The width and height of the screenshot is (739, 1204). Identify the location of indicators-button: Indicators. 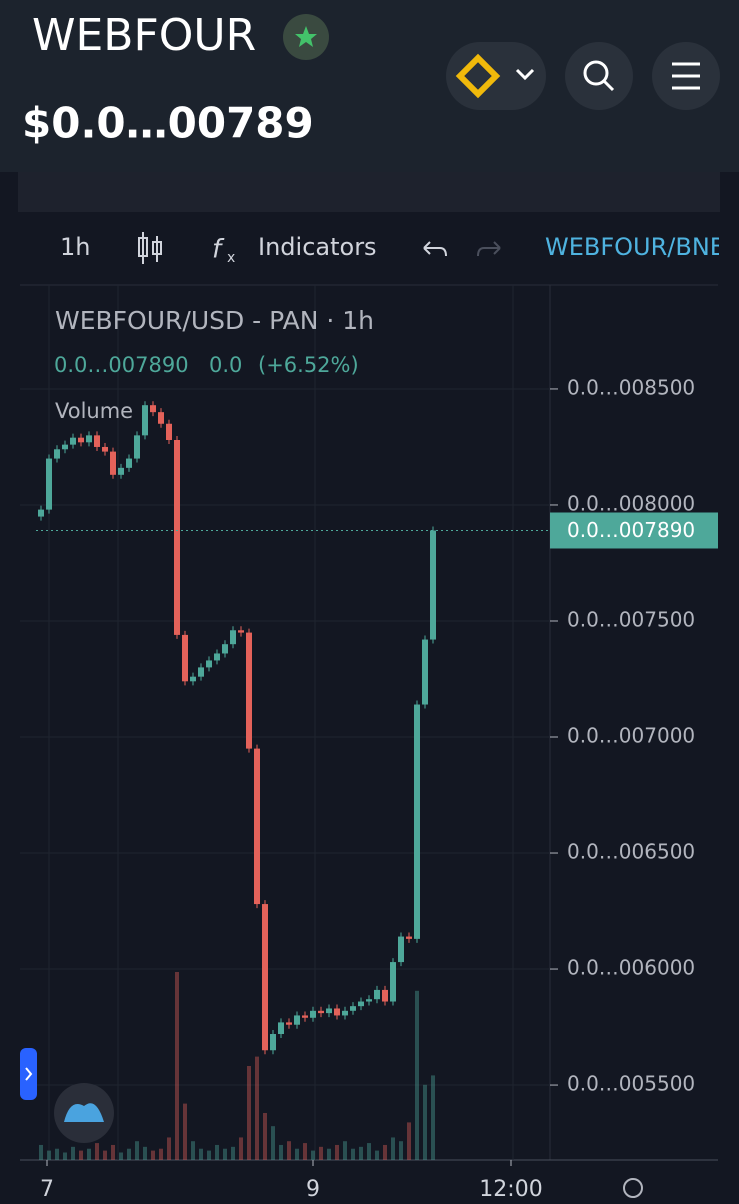
(317, 247).